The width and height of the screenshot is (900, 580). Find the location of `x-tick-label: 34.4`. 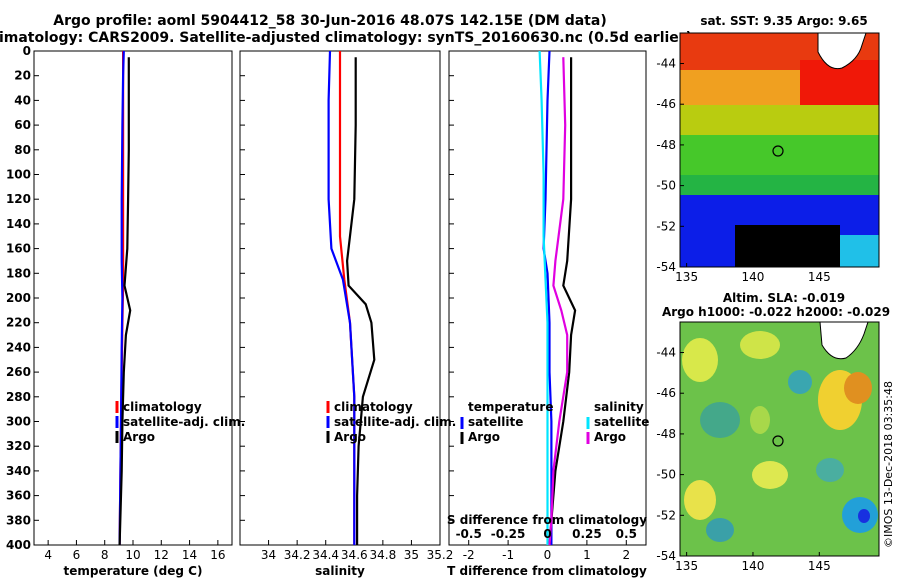

x-tick-label: 34.4 is located at coordinates (325, 555).